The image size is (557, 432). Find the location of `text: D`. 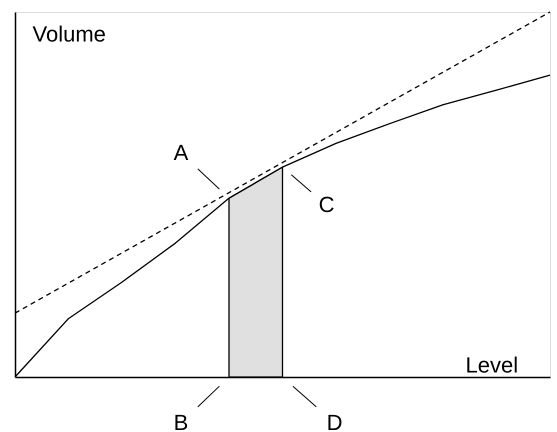

text: D is located at coordinates (334, 421).